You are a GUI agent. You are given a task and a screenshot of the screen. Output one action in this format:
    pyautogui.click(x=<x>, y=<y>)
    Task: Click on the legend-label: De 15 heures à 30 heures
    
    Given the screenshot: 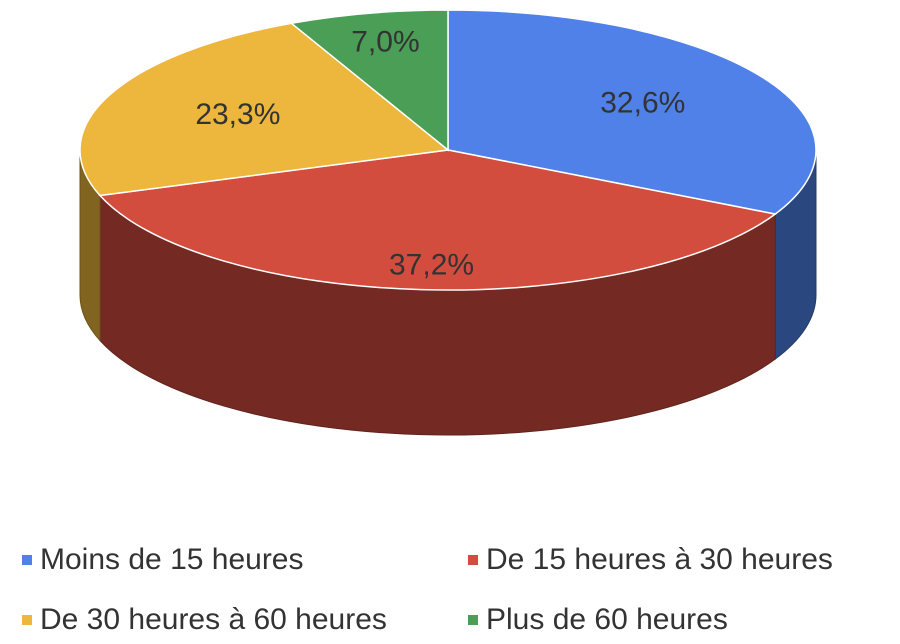 What is the action you would take?
    pyautogui.click(x=659, y=559)
    